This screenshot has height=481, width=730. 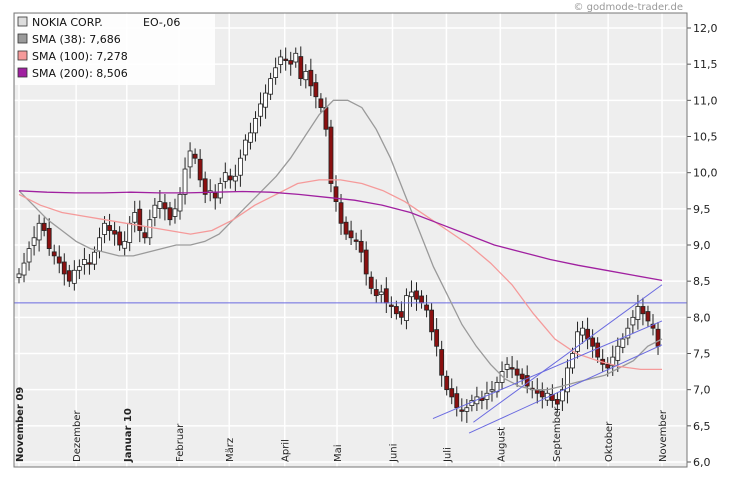 I want to click on credit-text: © godmode-trader.de, so click(x=629, y=7).